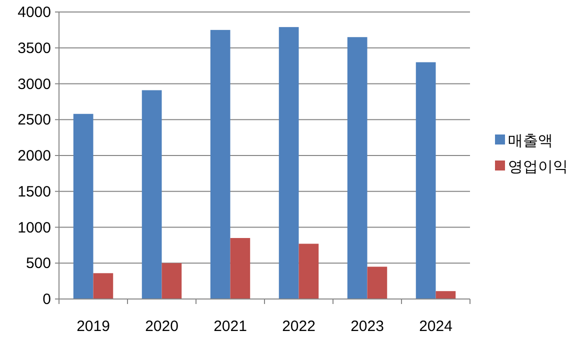 The width and height of the screenshot is (588, 348). What do you see at coordinates (367, 326) in the screenshot?
I see `x-tick-label: 2023` at bounding box center [367, 326].